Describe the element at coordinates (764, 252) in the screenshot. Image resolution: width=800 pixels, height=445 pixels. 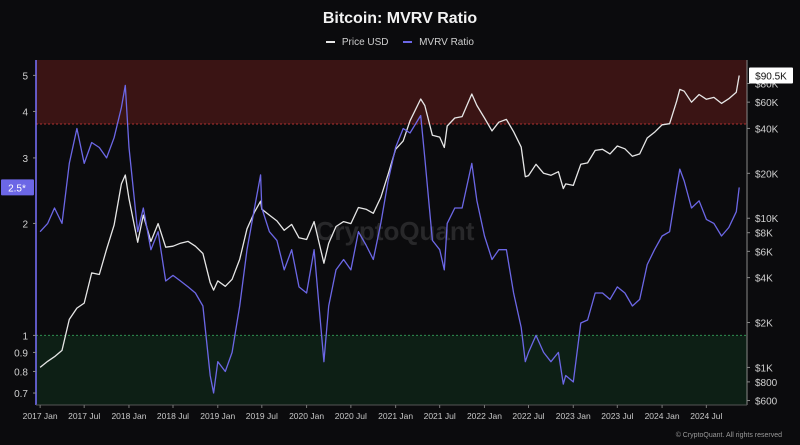
I see `right-tick-label: $6K` at that location.